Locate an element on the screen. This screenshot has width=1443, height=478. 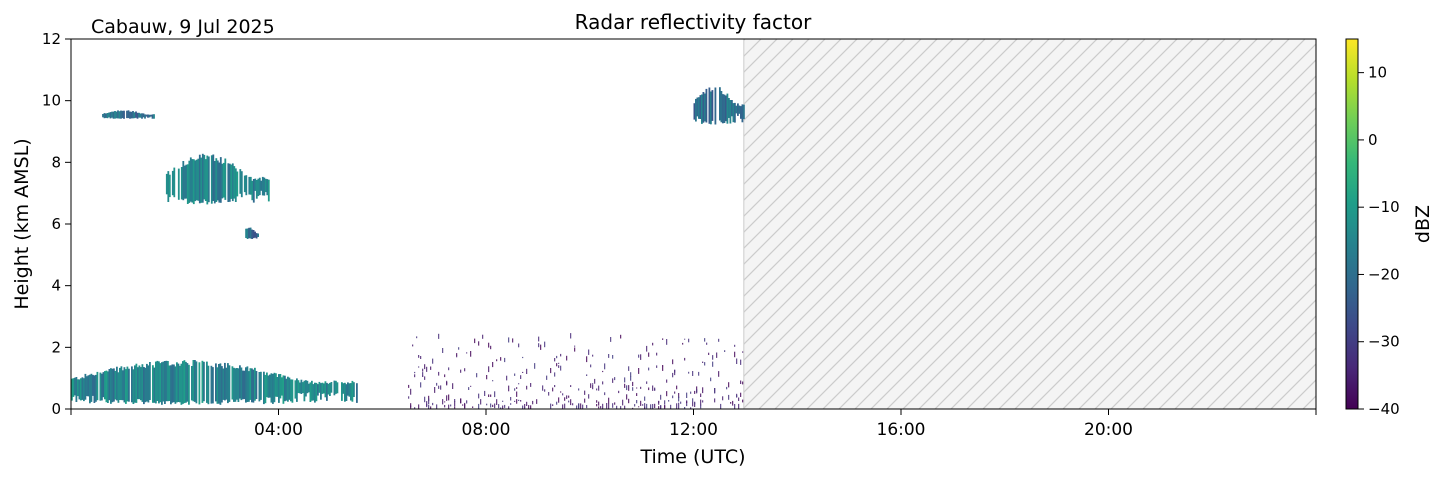
x-tick-label: 12:00 is located at coordinates (693, 430).